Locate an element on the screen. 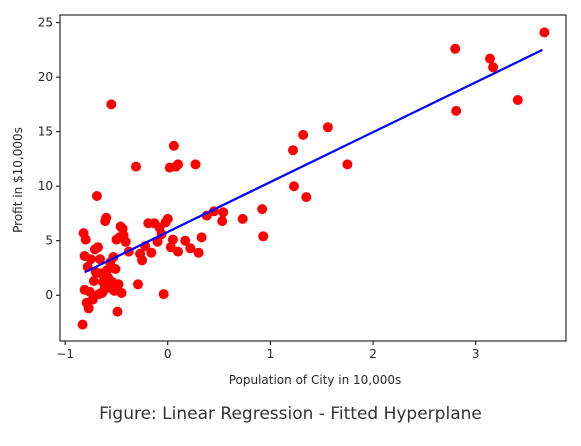 Image resolution: width=581 pixels, height=446 pixels. x-tick-label: −1 is located at coordinates (65, 354).